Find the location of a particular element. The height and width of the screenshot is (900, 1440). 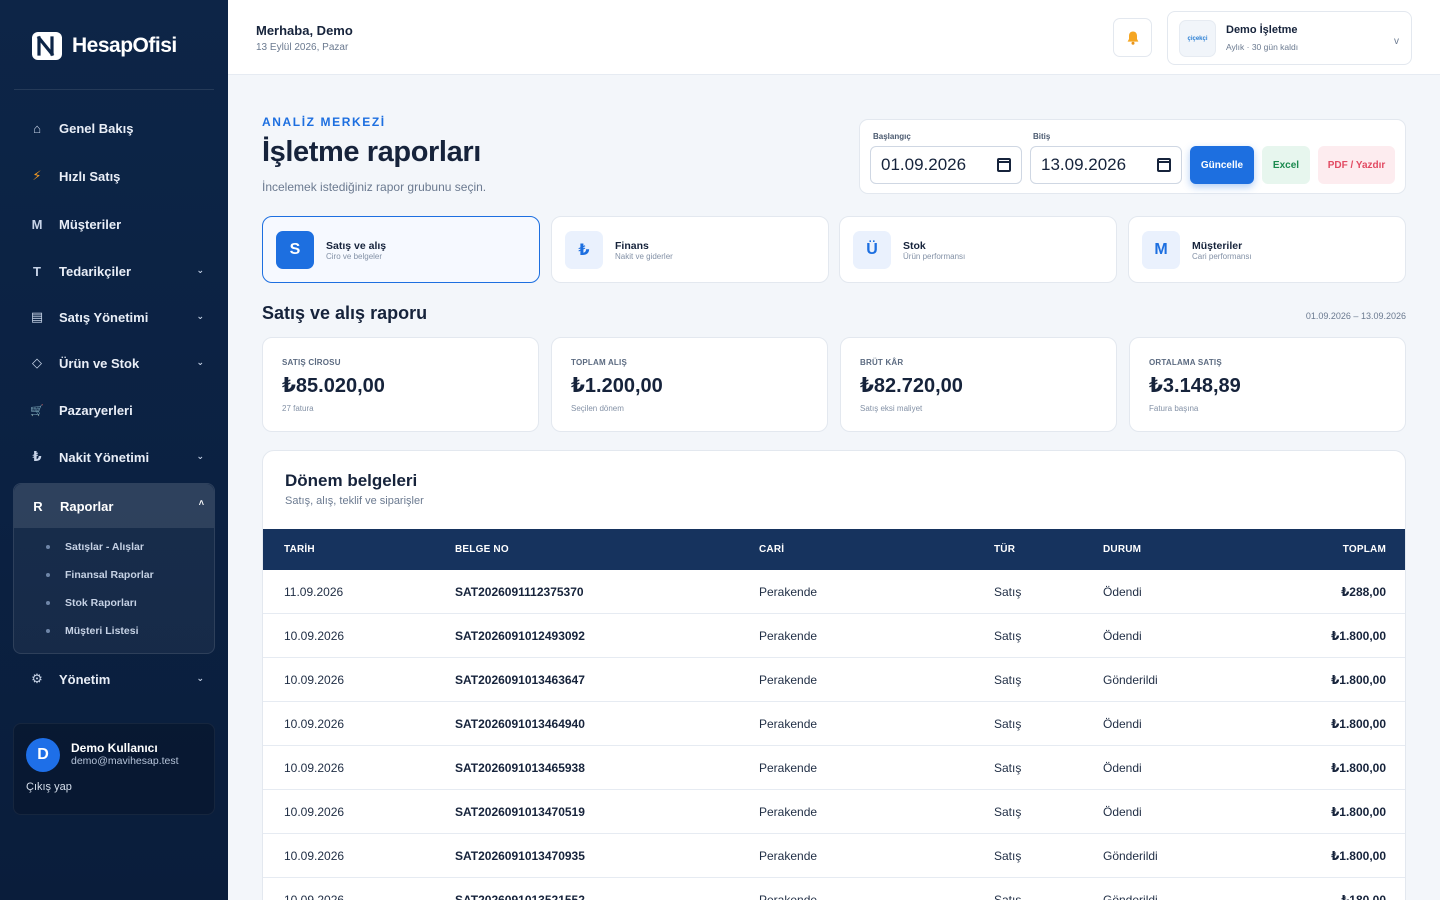

sidebar-subitem-satislar-alislar: Satışlar - Alışlar is located at coordinates (95, 547).